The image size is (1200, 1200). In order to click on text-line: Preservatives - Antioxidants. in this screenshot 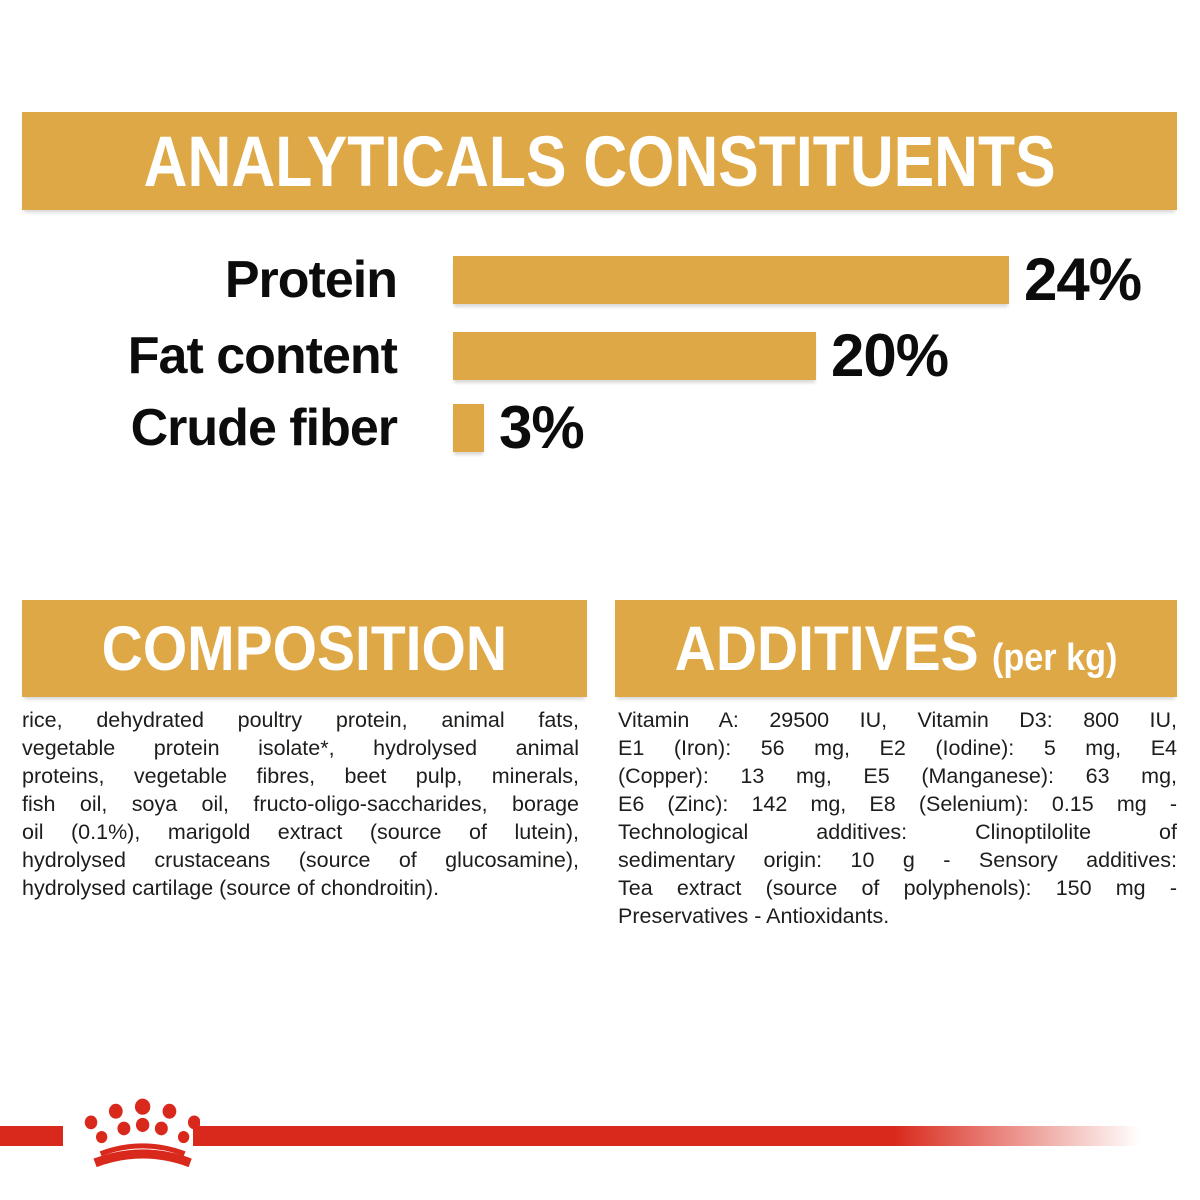, I will do `click(754, 916)`.